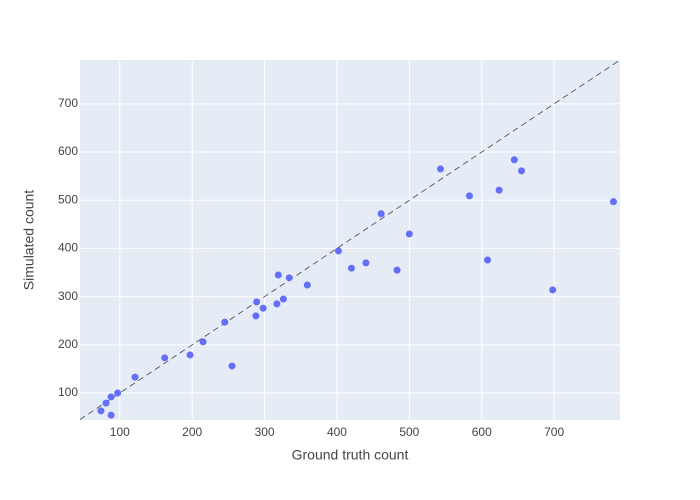 The height and width of the screenshot is (500, 700). What do you see at coordinates (29, 240) in the screenshot?
I see `y-axis-title: Simulated count` at bounding box center [29, 240].